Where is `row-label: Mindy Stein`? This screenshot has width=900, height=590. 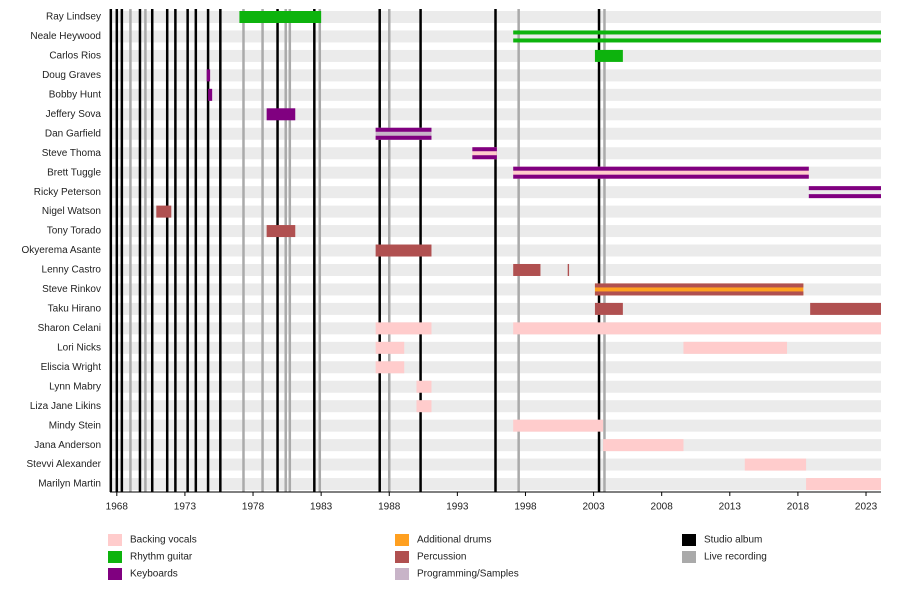
row-label: Mindy Stein is located at coordinates (75, 425).